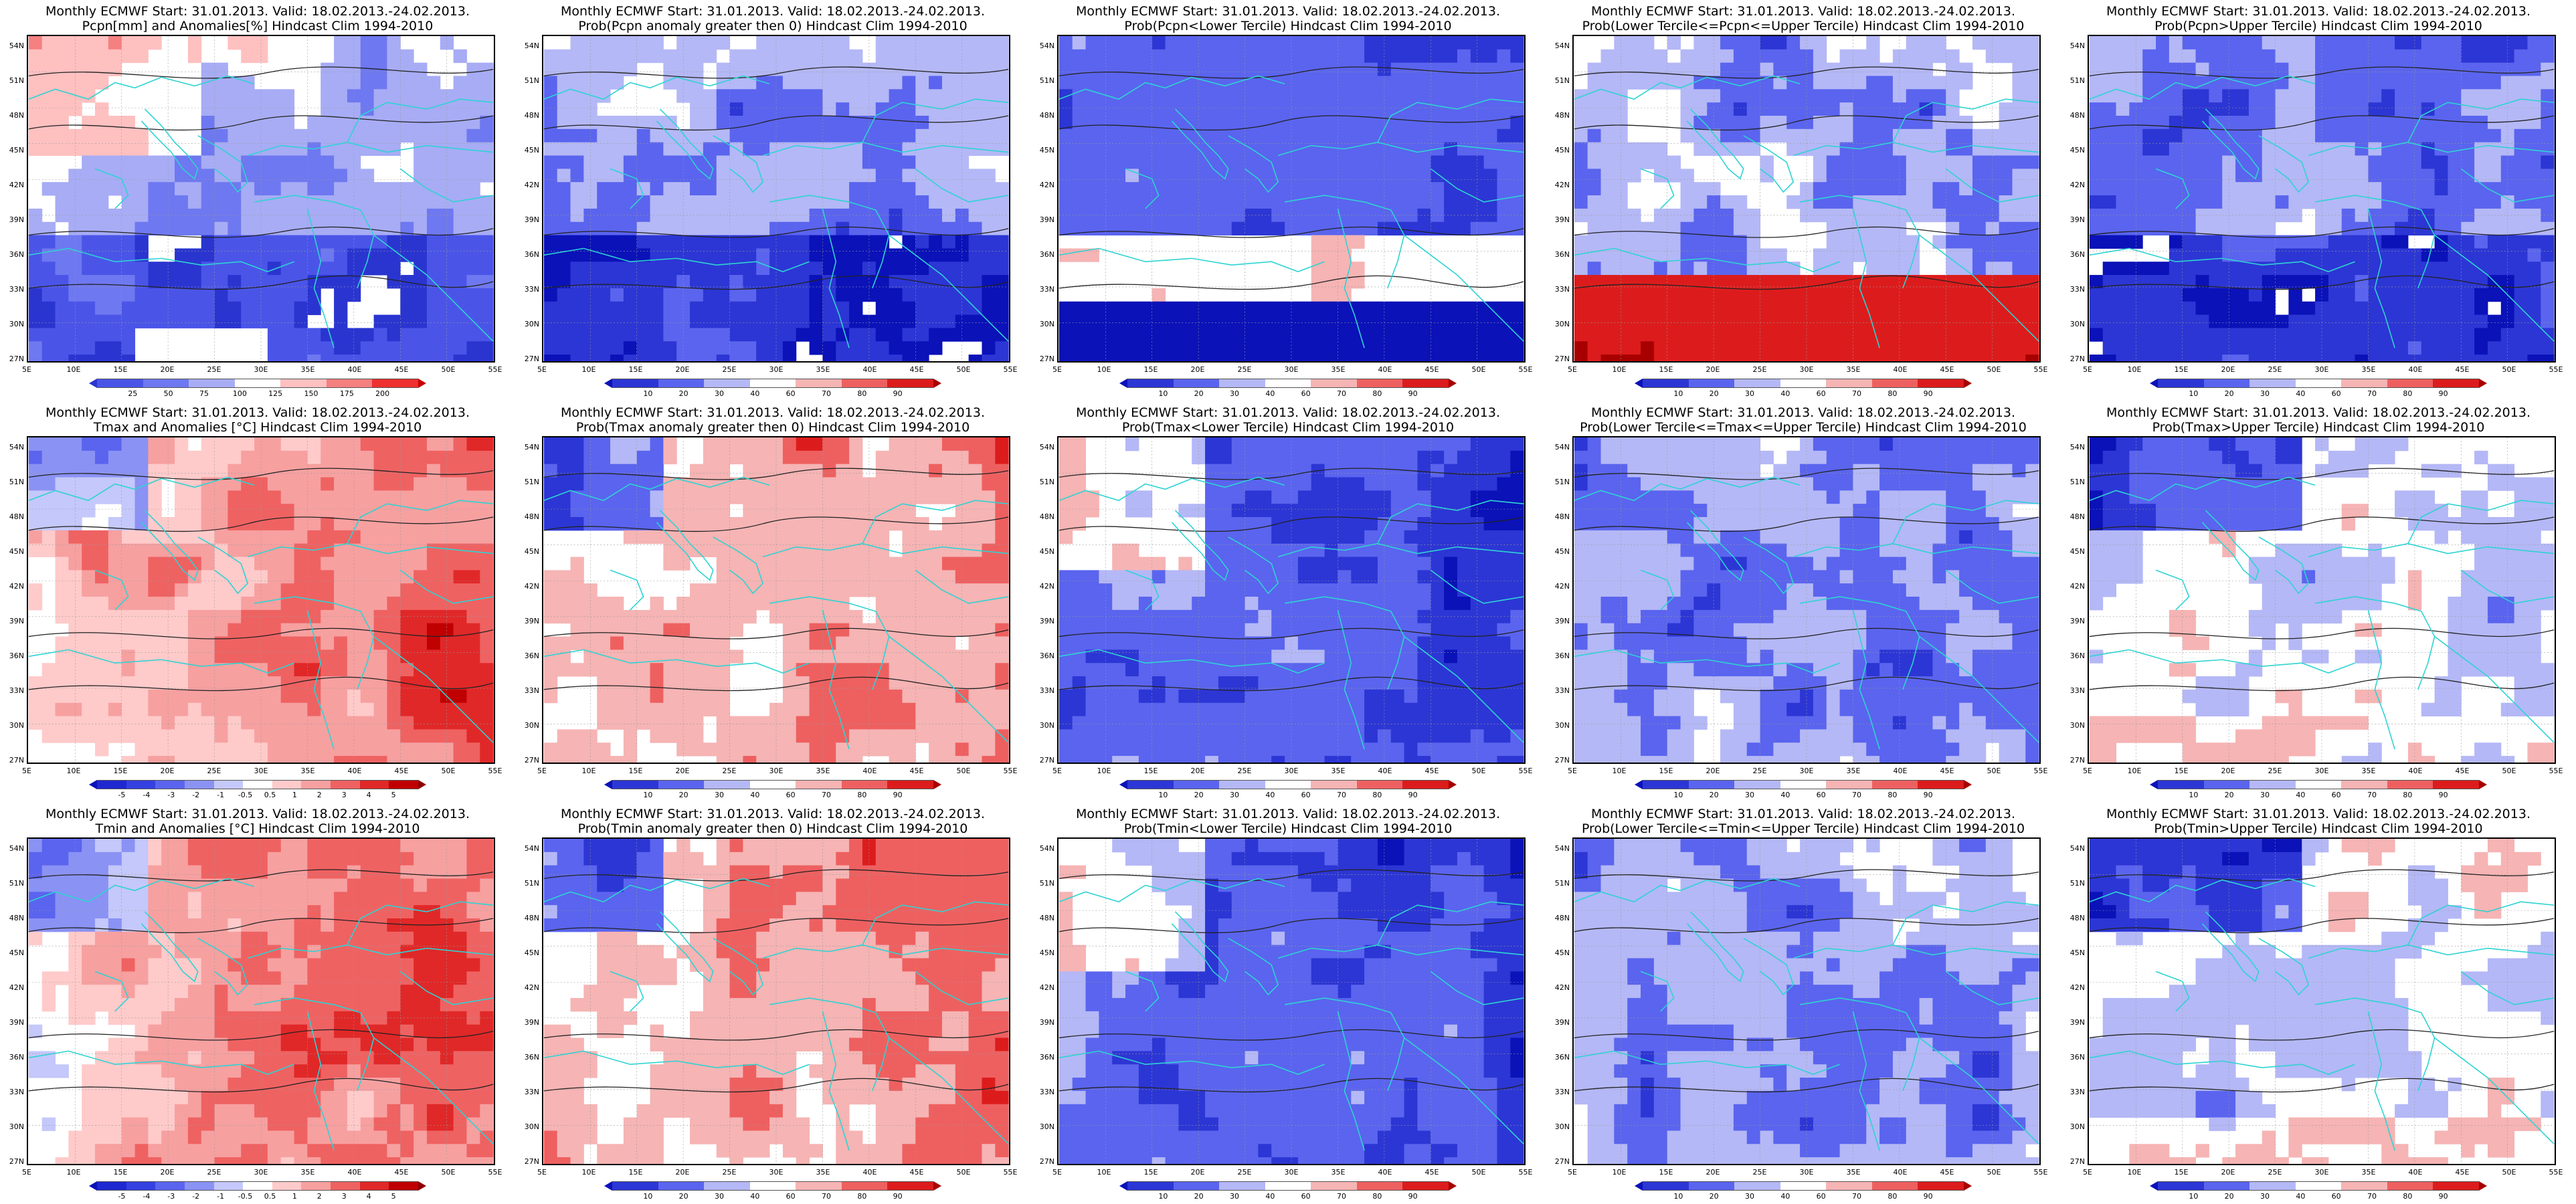 The height and width of the screenshot is (1204, 2576). Describe the element at coordinates (2087, 771) in the screenshot. I see `lon-tick-label: 5E` at that location.